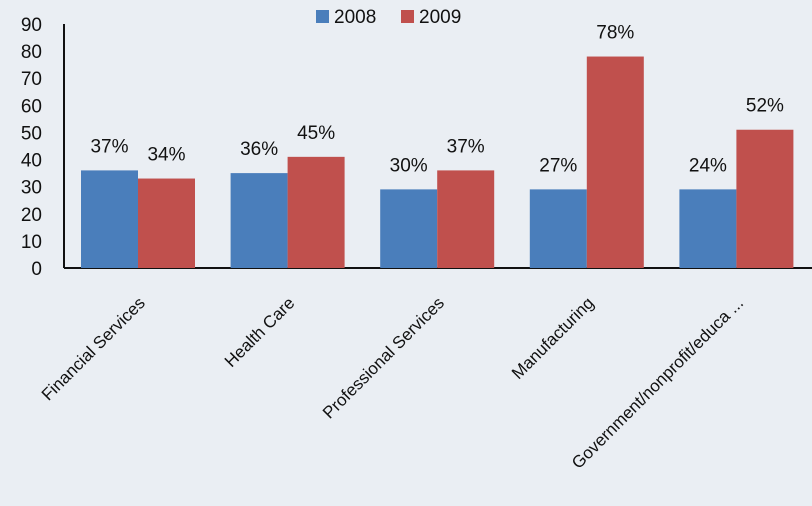  Describe the element at coordinates (31, 106) in the screenshot. I see `y-tick-label: 60` at that location.